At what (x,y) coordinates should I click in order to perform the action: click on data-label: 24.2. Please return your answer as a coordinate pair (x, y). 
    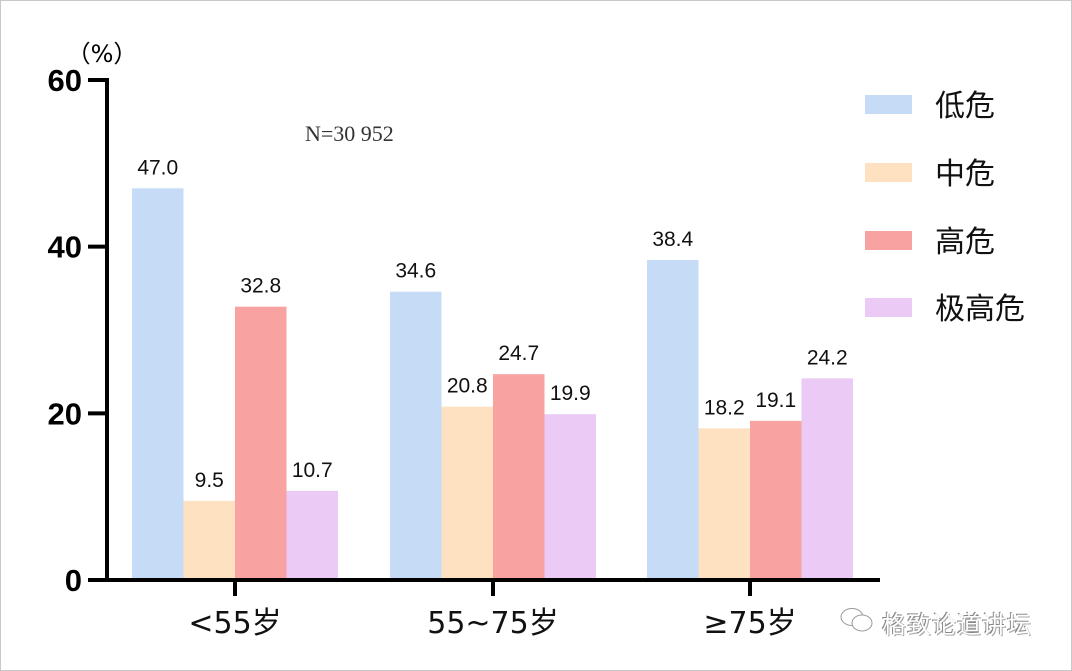
    Looking at the image, I should click on (827, 357).